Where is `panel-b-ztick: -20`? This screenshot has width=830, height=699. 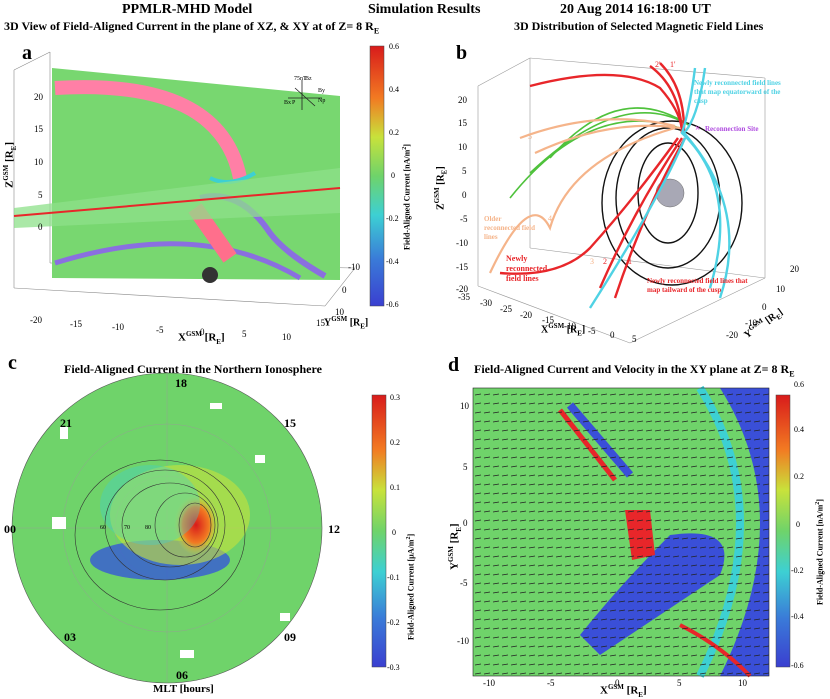 panel-b-ztick: -20 is located at coordinates (462, 289).